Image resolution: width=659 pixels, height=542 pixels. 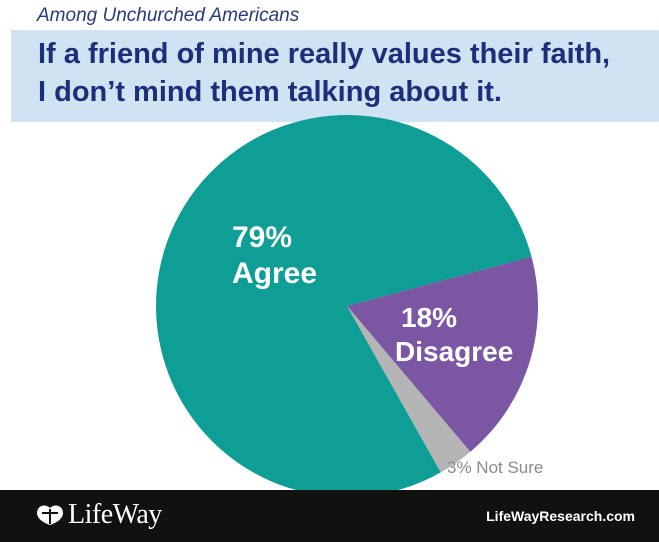 I want to click on pie-slice-disagree, so click(x=442, y=354).